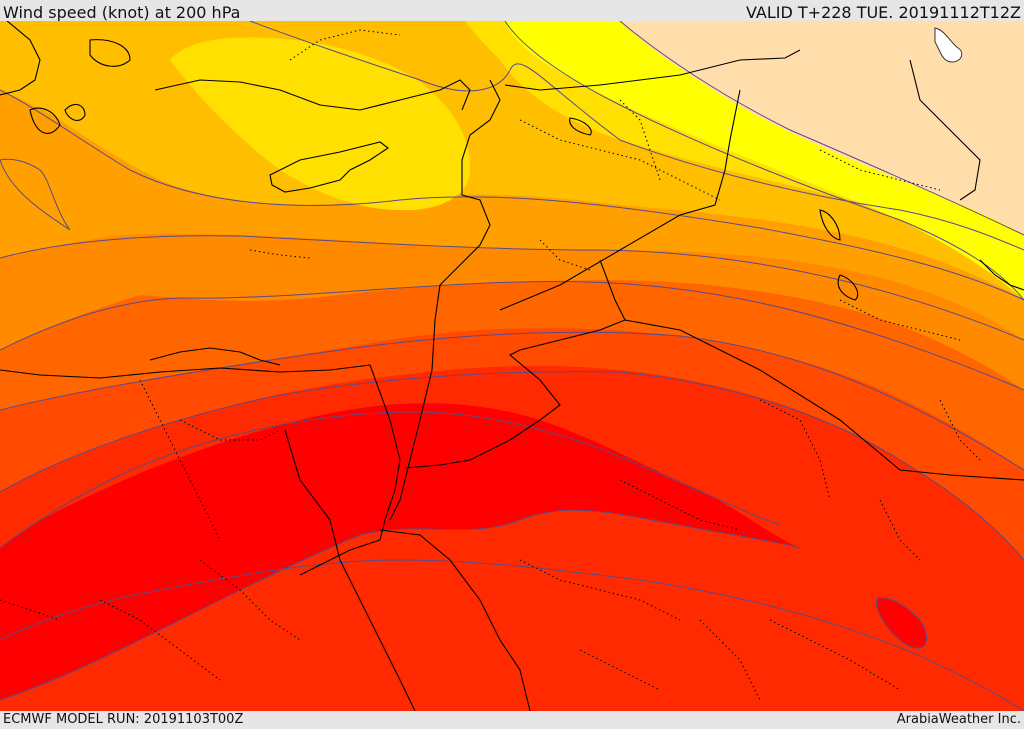 Image resolution: width=1024 pixels, height=729 pixels. Describe the element at coordinates (123, 719) in the screenshot. I see `model-run-label: ECMWF MODEL RUN: 20191103T00Z` at that location.